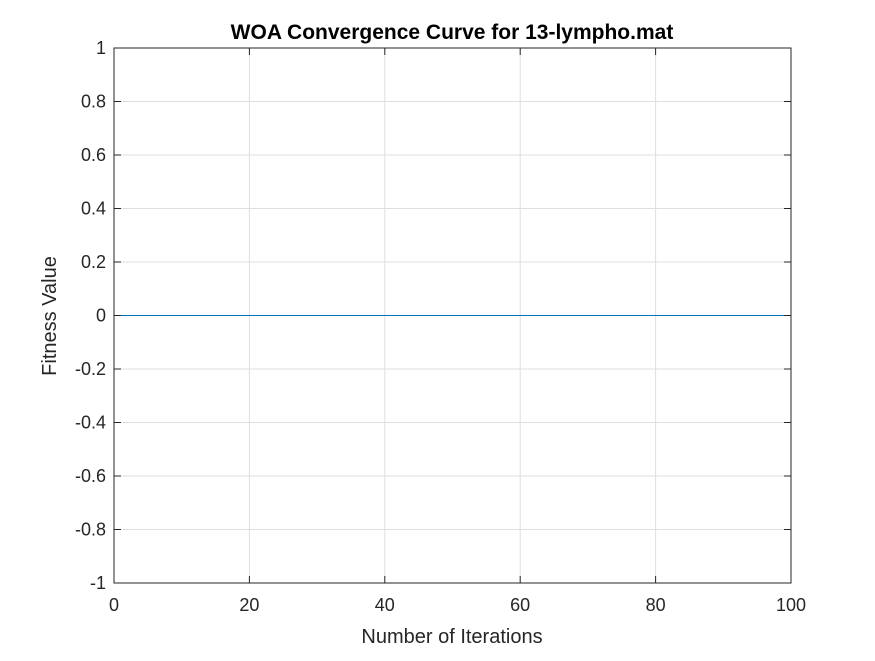 The width and height of the screenshot is (875, 661). What do you see at coordinates (50, 316) in the screenshot?
I see `y-axis-label: Fitness Value` at bounding box center [50, 316].